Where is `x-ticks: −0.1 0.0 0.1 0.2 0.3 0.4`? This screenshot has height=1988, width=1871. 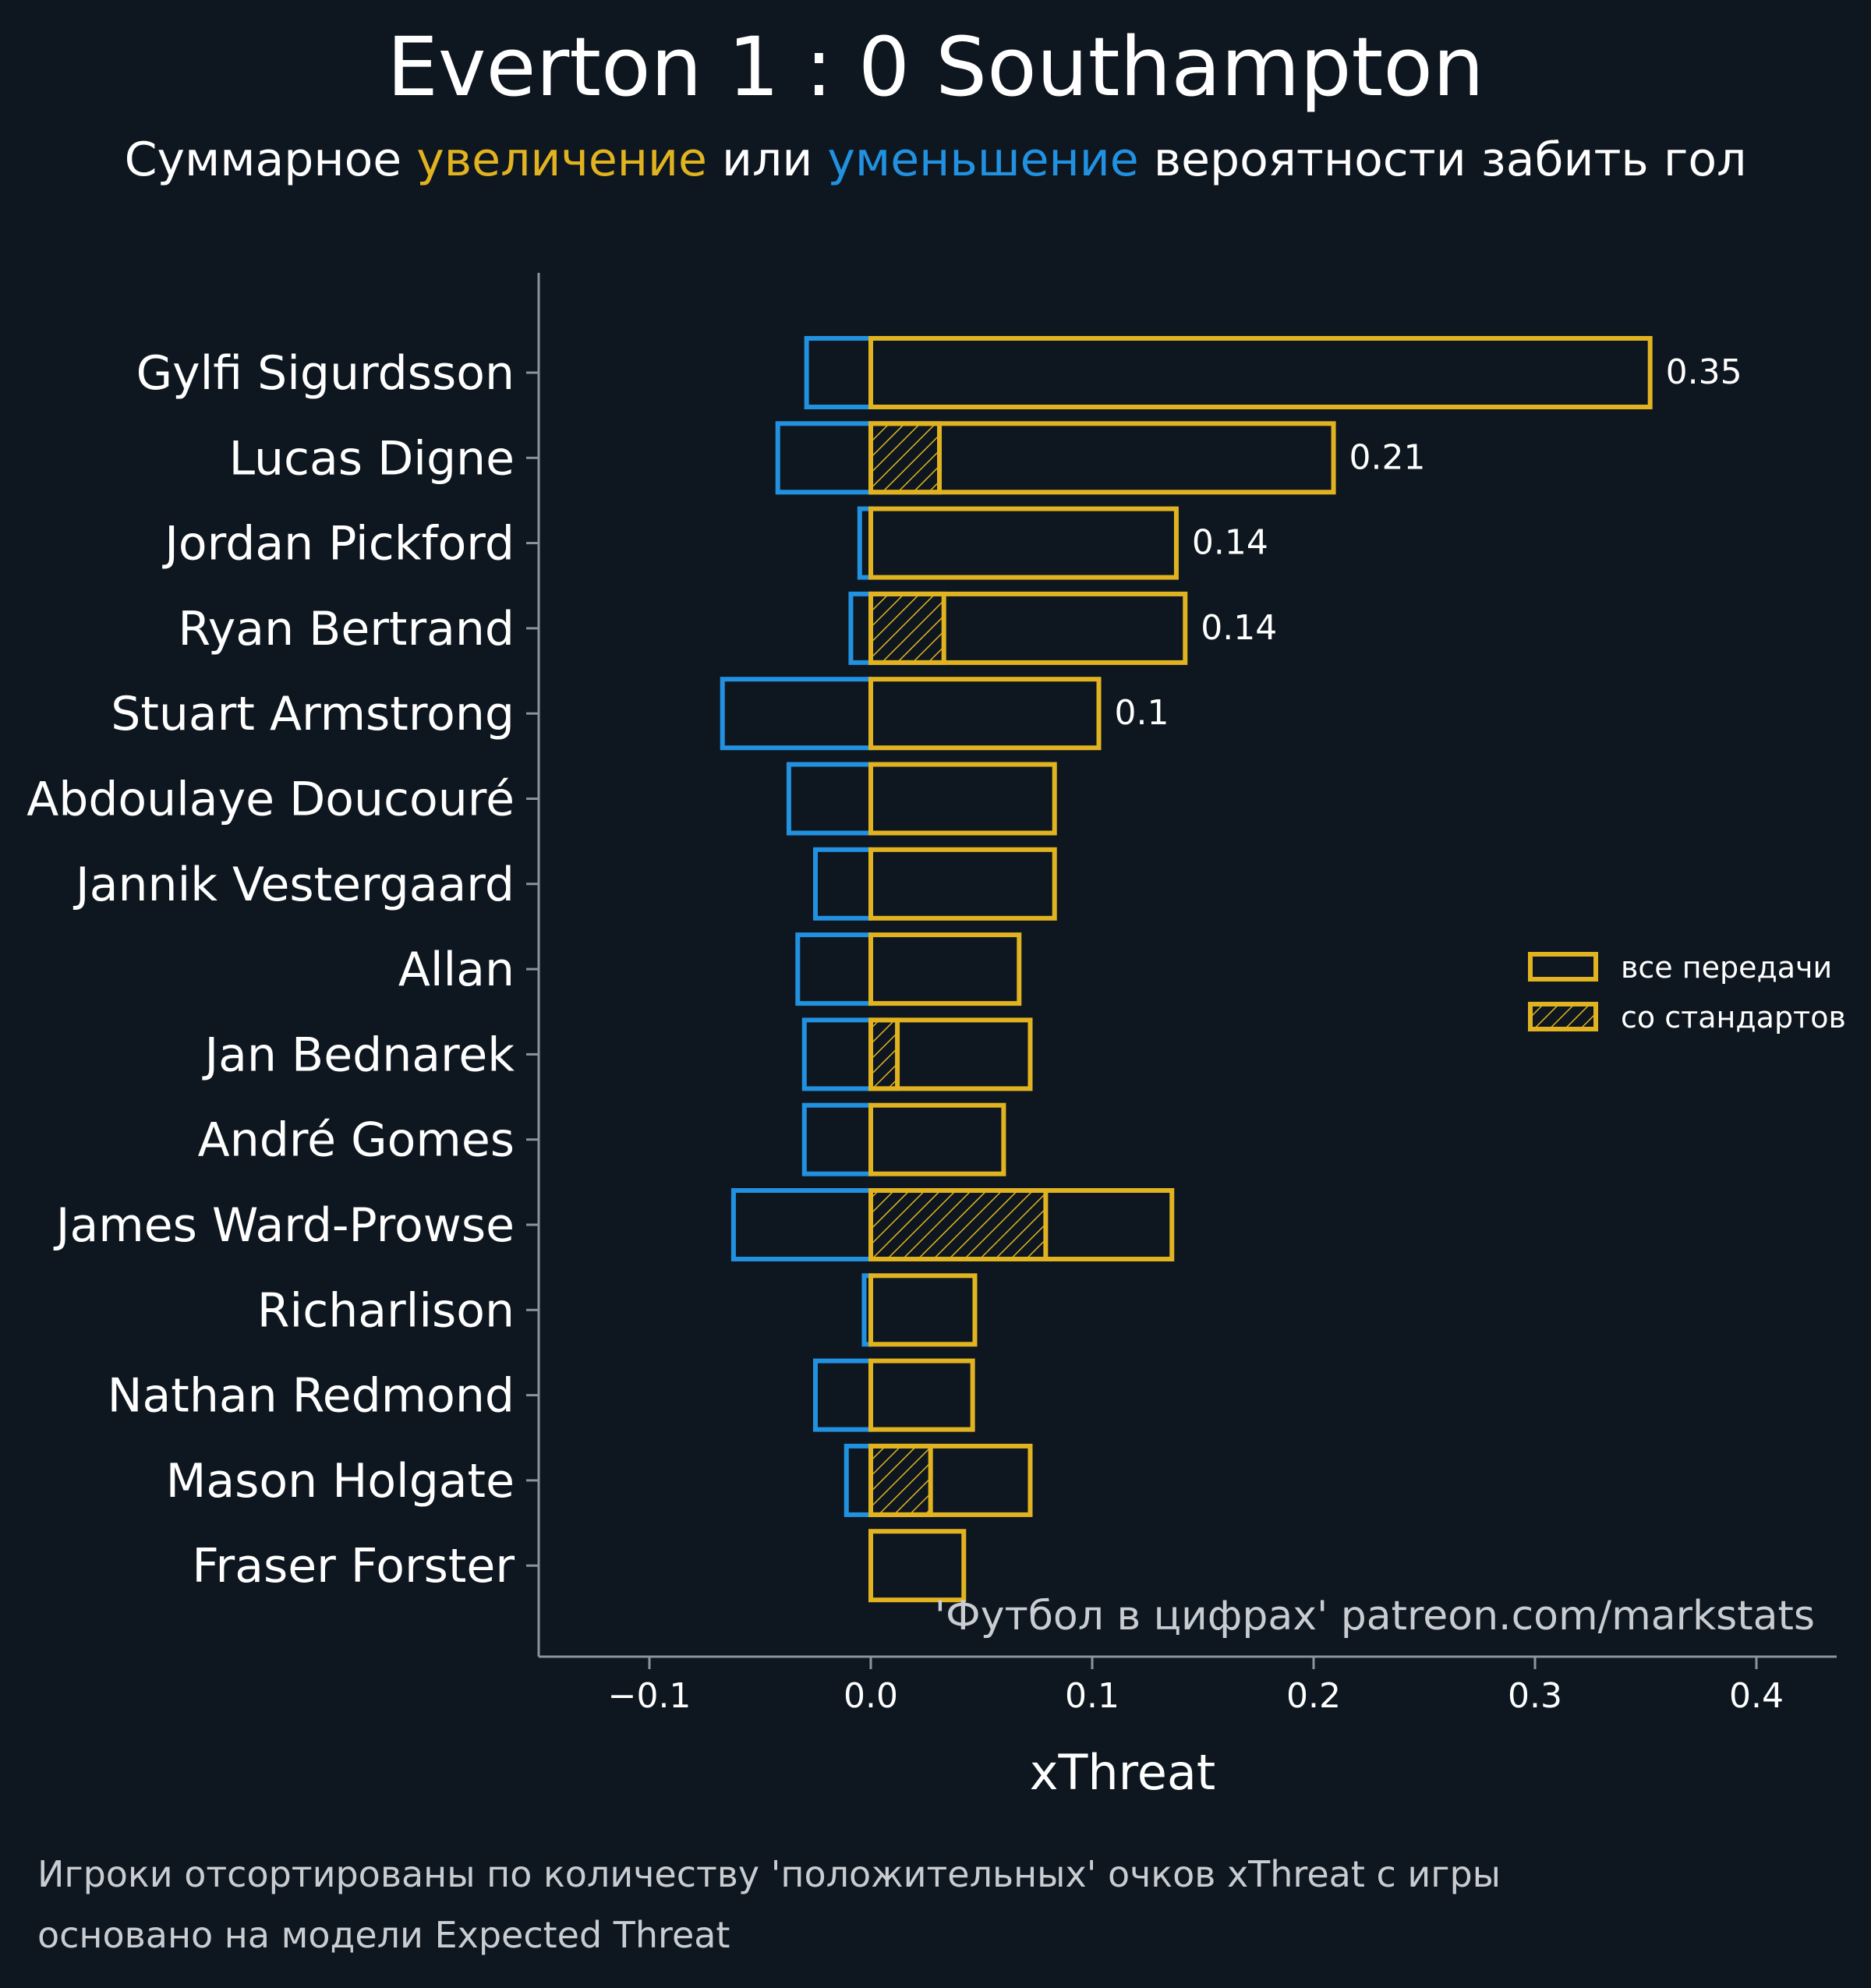
x-ticks: −0.1 0.0 0.1 0.2 0.3 0.4 is located at coordinates (1196, 1686).